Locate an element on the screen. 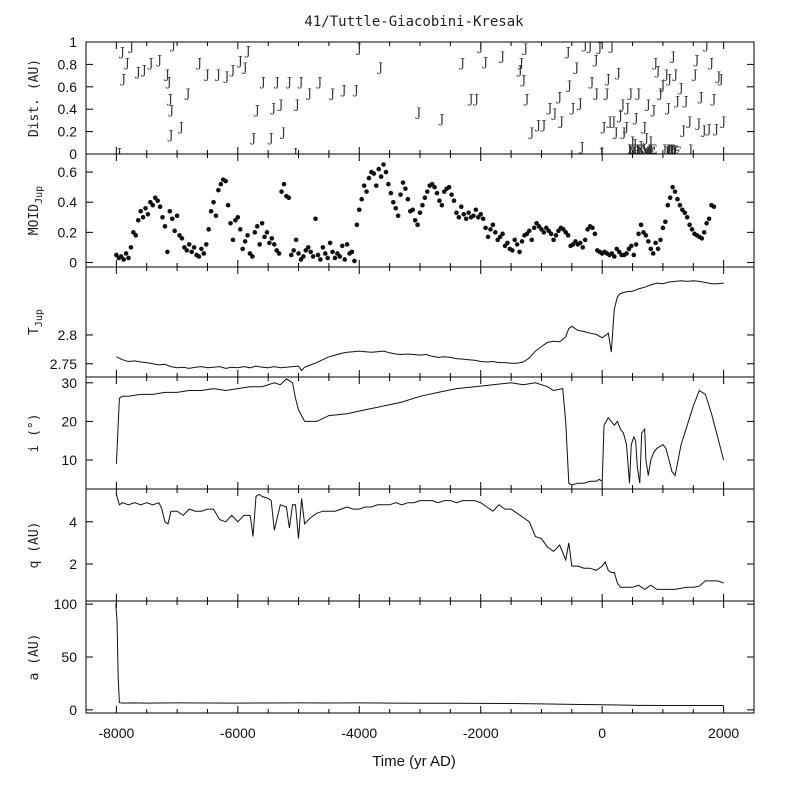  y-tick-label: 4 is located at coordinates (73, 522).